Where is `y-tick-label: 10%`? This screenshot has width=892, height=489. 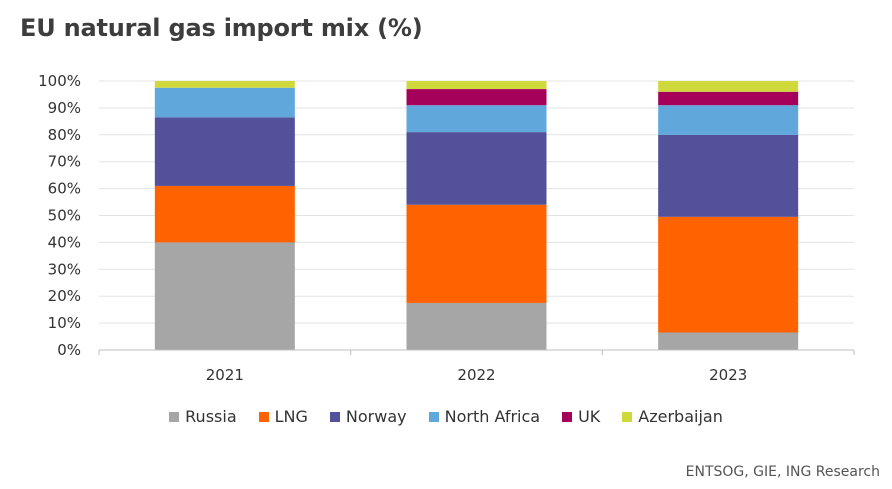 y-tick-label: 10% is located at coordinates (64, 323).